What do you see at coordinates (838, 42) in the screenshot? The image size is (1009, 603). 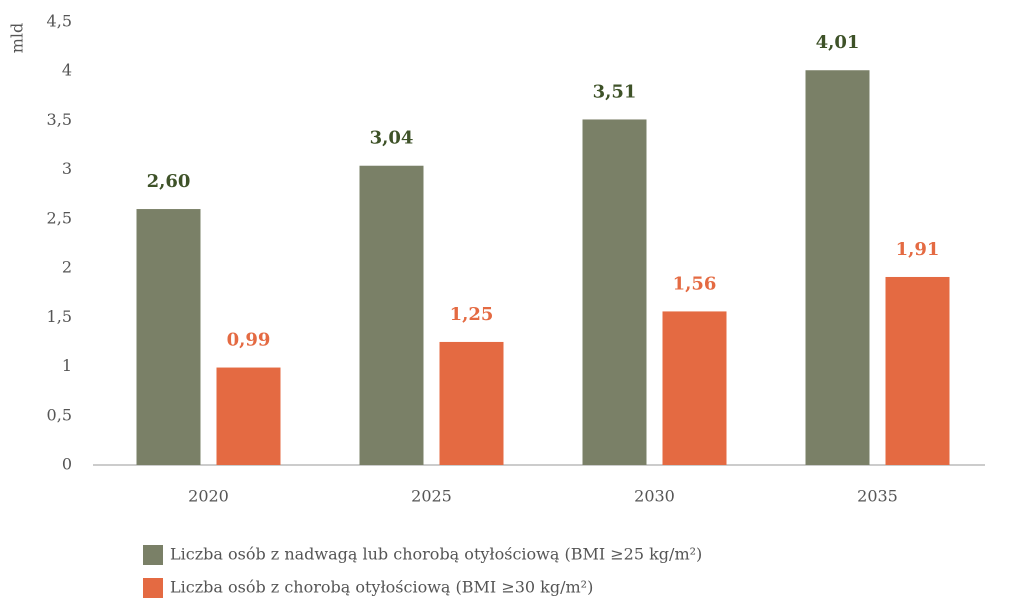 I see `value-label: 4,01` at bounding box center [838, 42].